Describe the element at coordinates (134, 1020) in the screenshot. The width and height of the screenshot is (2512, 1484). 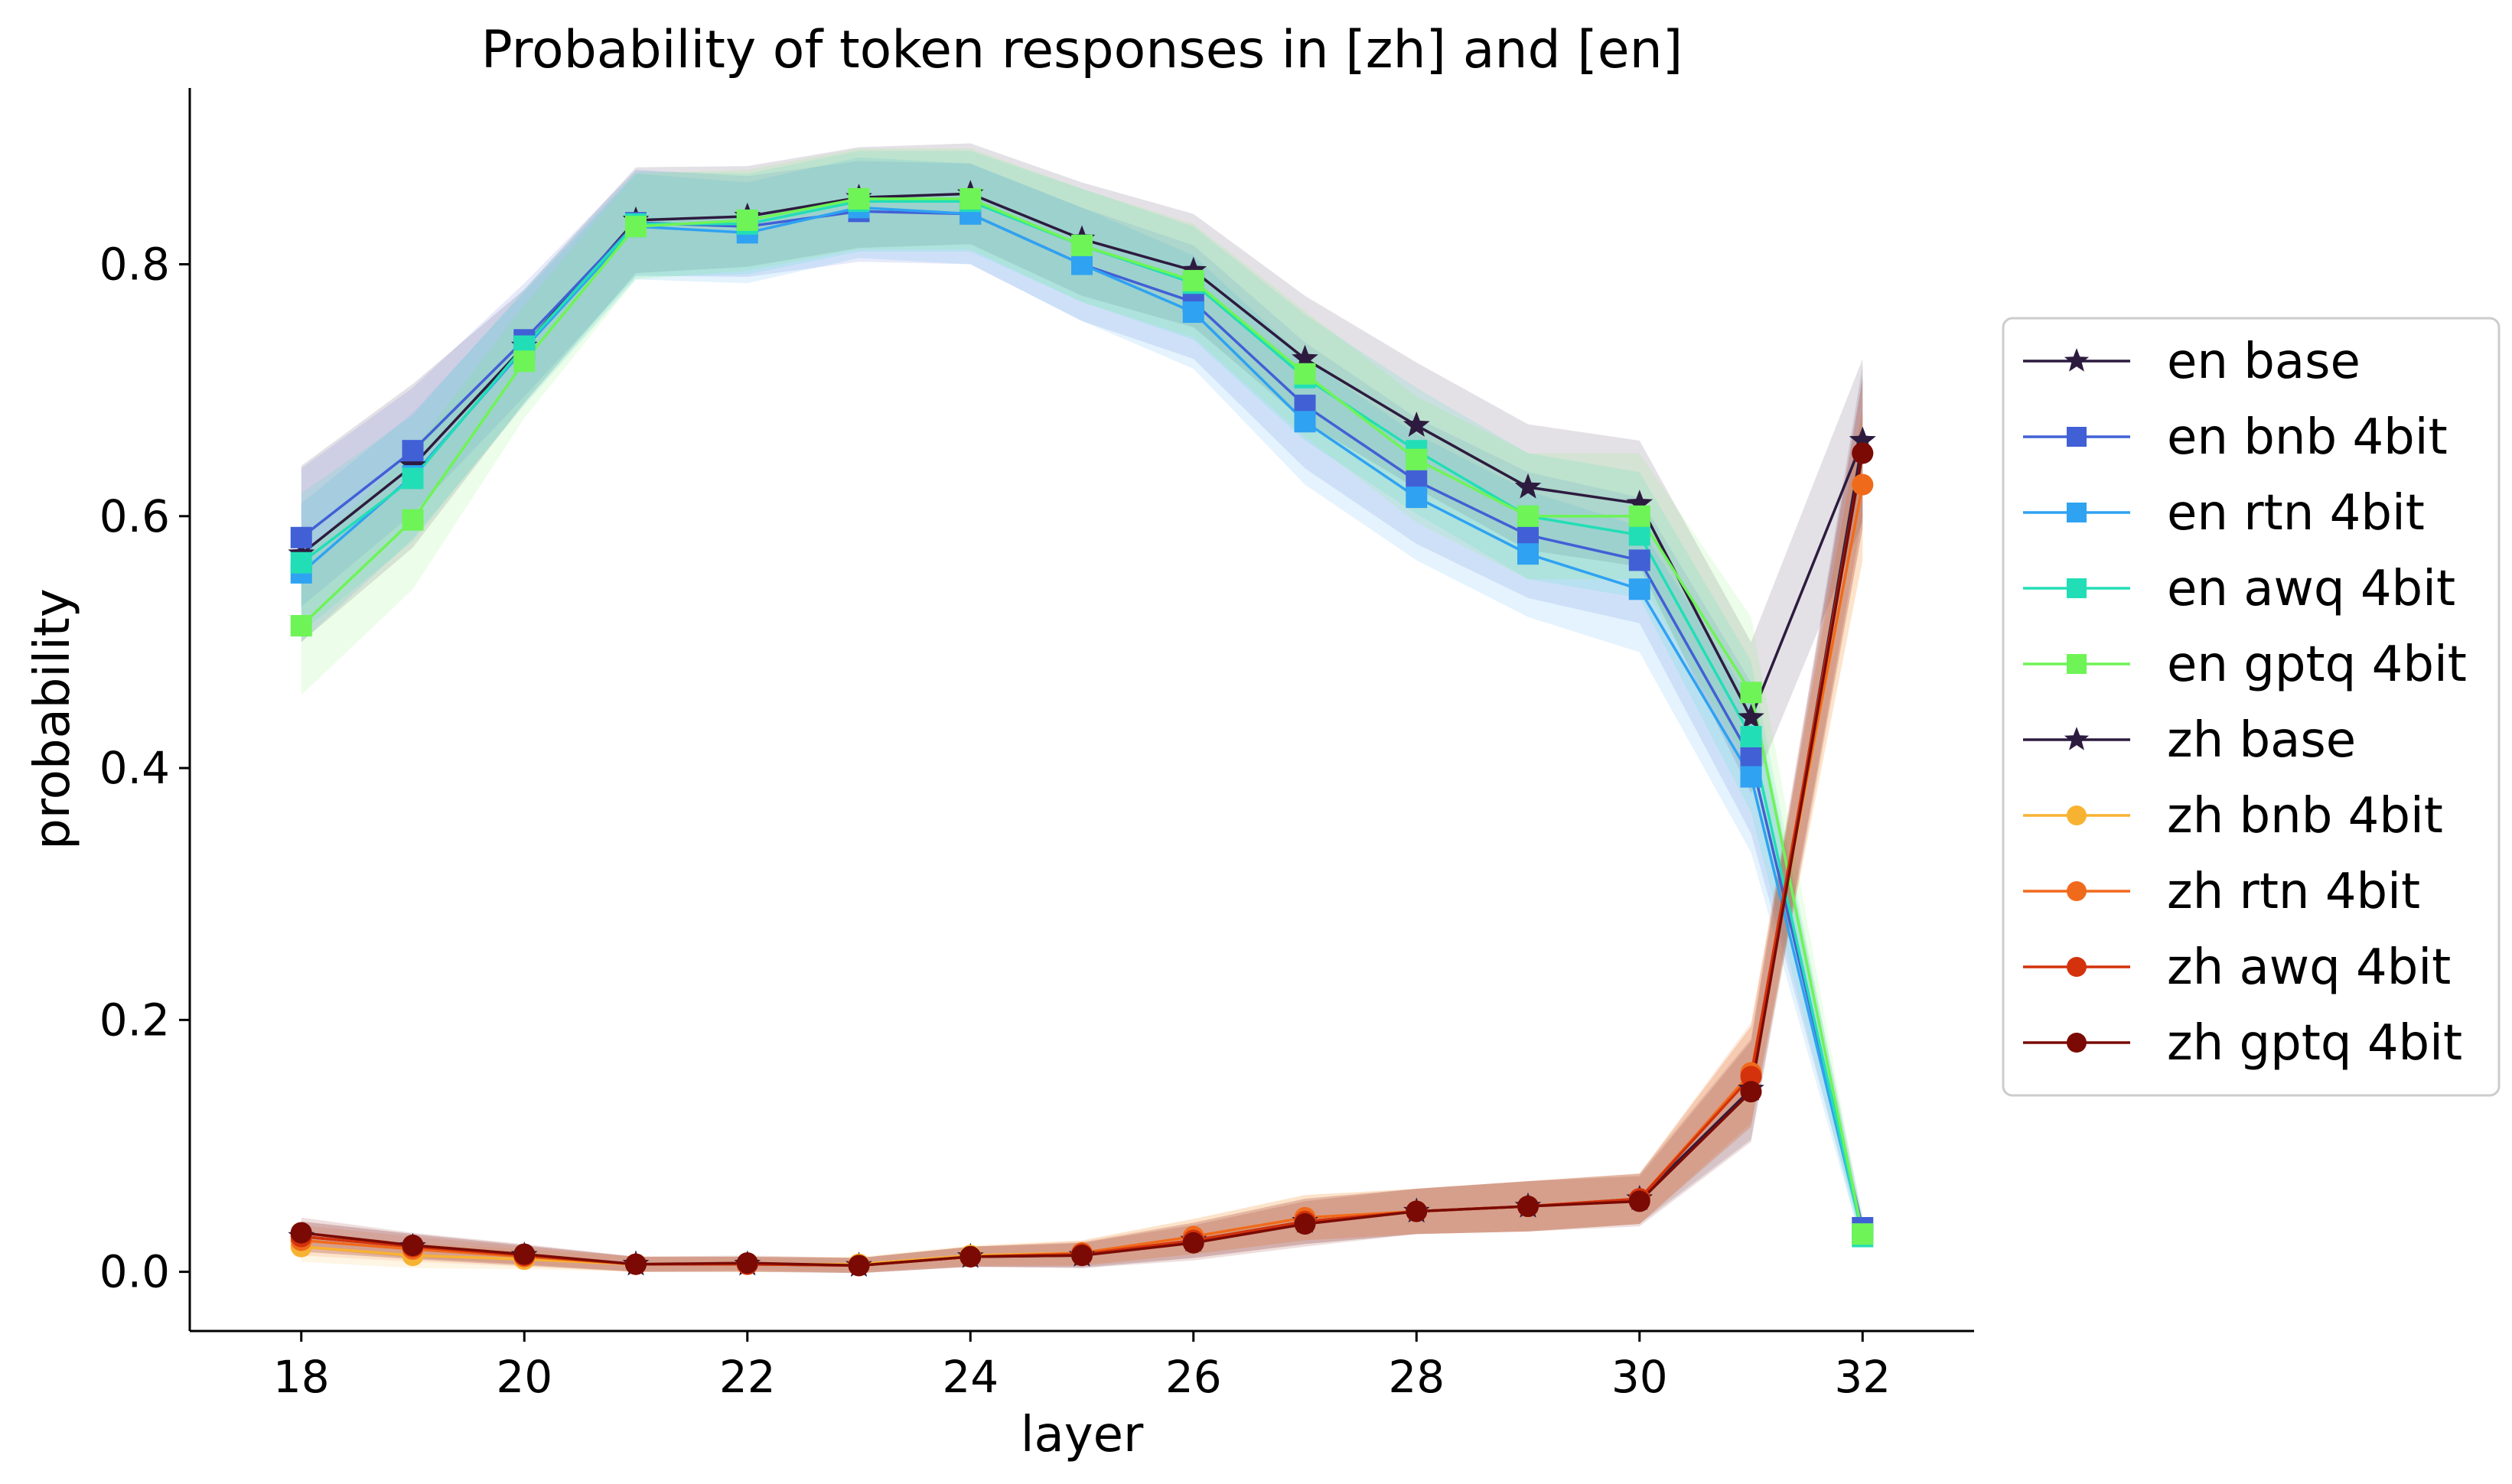
I see `y-tick-label: 0.2` at that location.